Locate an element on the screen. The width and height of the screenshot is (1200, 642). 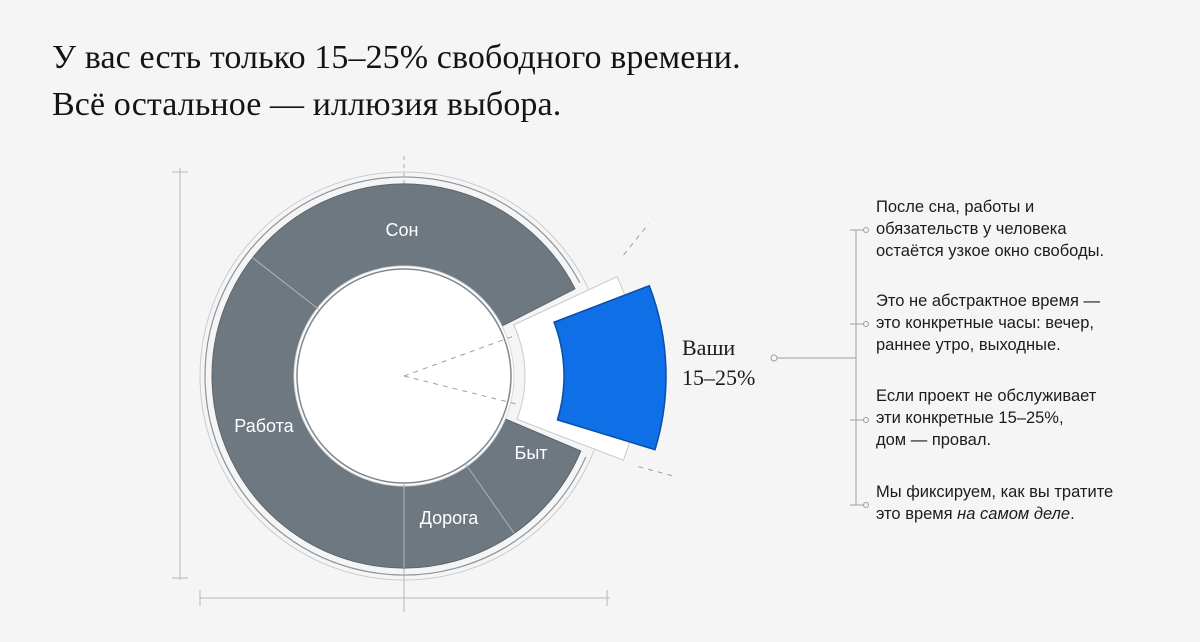
segment-label-rabota: Работа is located at coordinates (264, 426).